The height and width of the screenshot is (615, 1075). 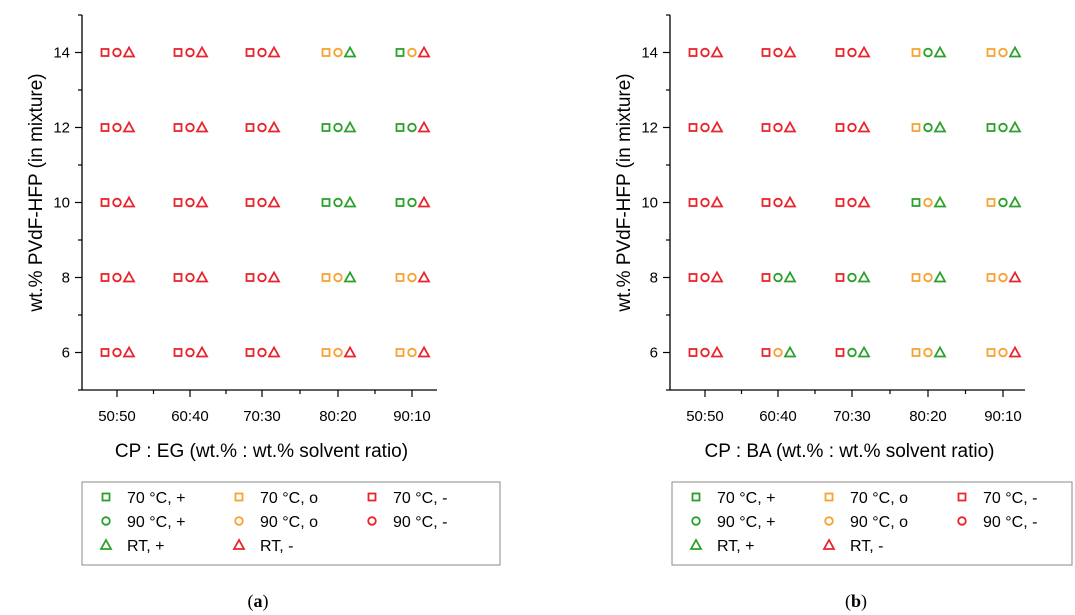 I want to click on legend-label: 90 °C, -, so click(x=420, y=522).